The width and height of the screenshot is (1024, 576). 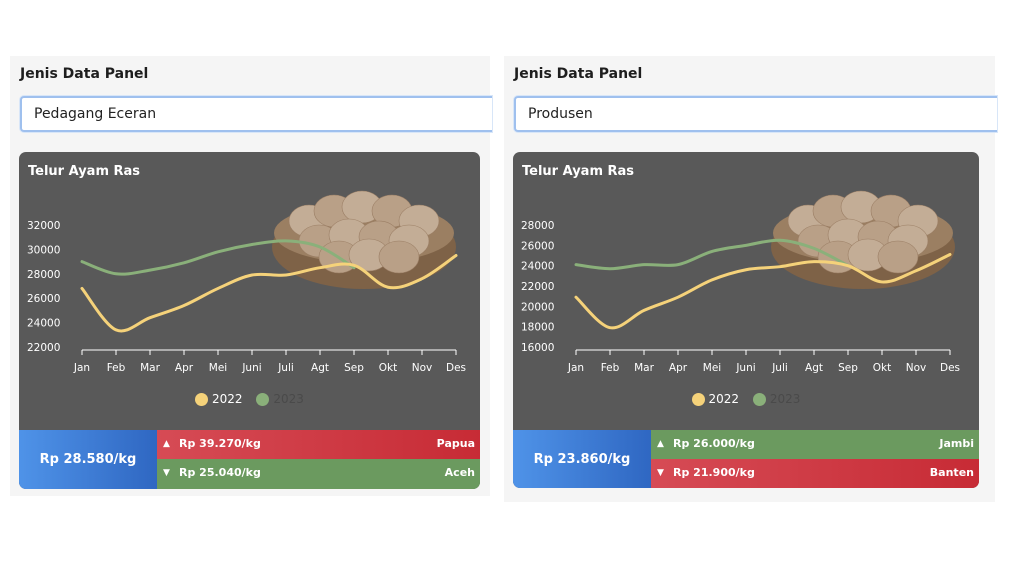 What do you see at coordinates (714, 443) in the screenshot?
I see `highest-price: Rp 26.000/kg` at bounding box center [714, 443].